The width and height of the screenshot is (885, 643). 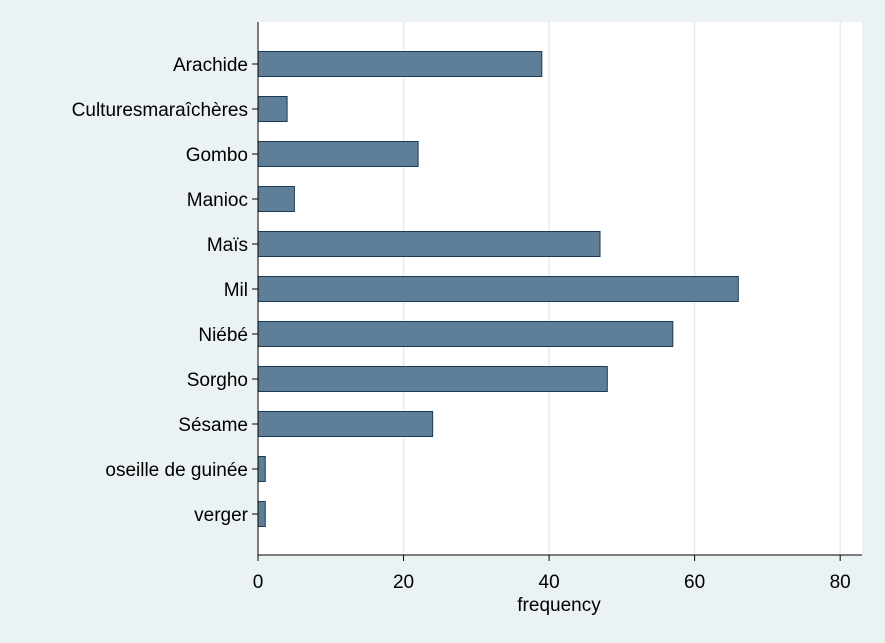 What do you see at coordinates (549, 582) in the screenshot?
I see `x-tick-label: 40` at bounding box center [549, 582].